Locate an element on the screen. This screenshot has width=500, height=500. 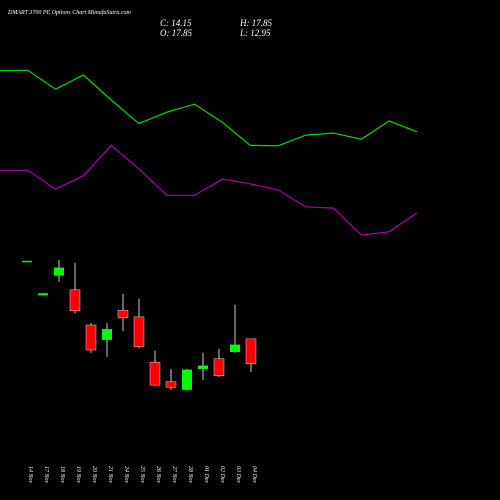
x-tick-label: 25 Nov is located at coordinates (142, 475).